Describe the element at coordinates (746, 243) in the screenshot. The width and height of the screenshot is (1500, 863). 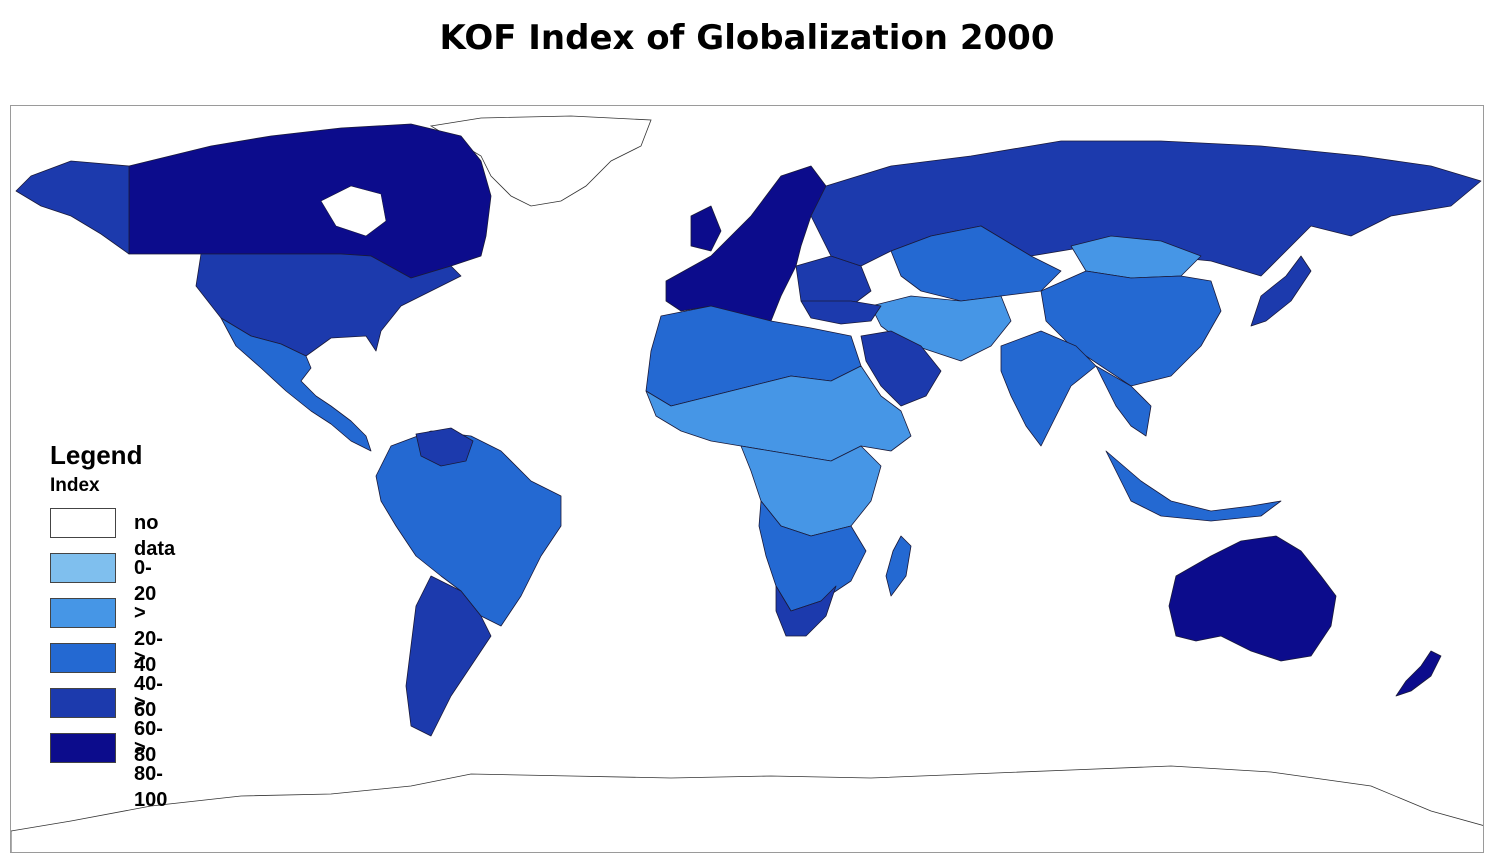
I see `region-western-europe` at that location.